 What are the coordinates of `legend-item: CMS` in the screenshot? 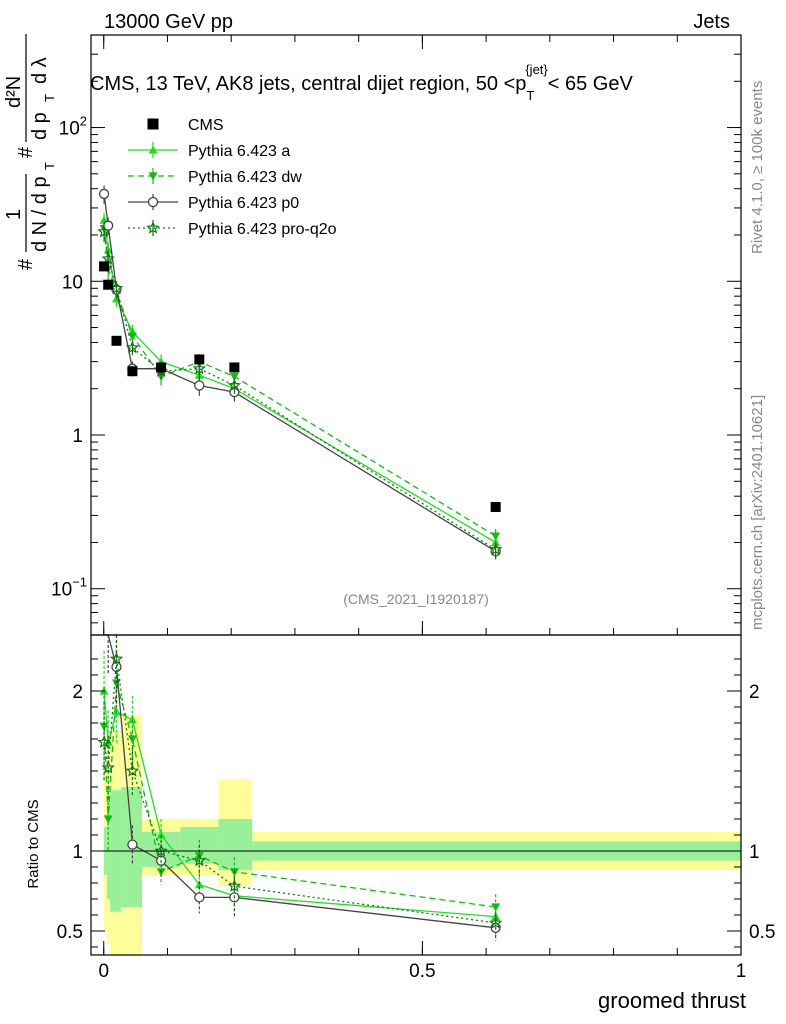 It's located at (185, 125).